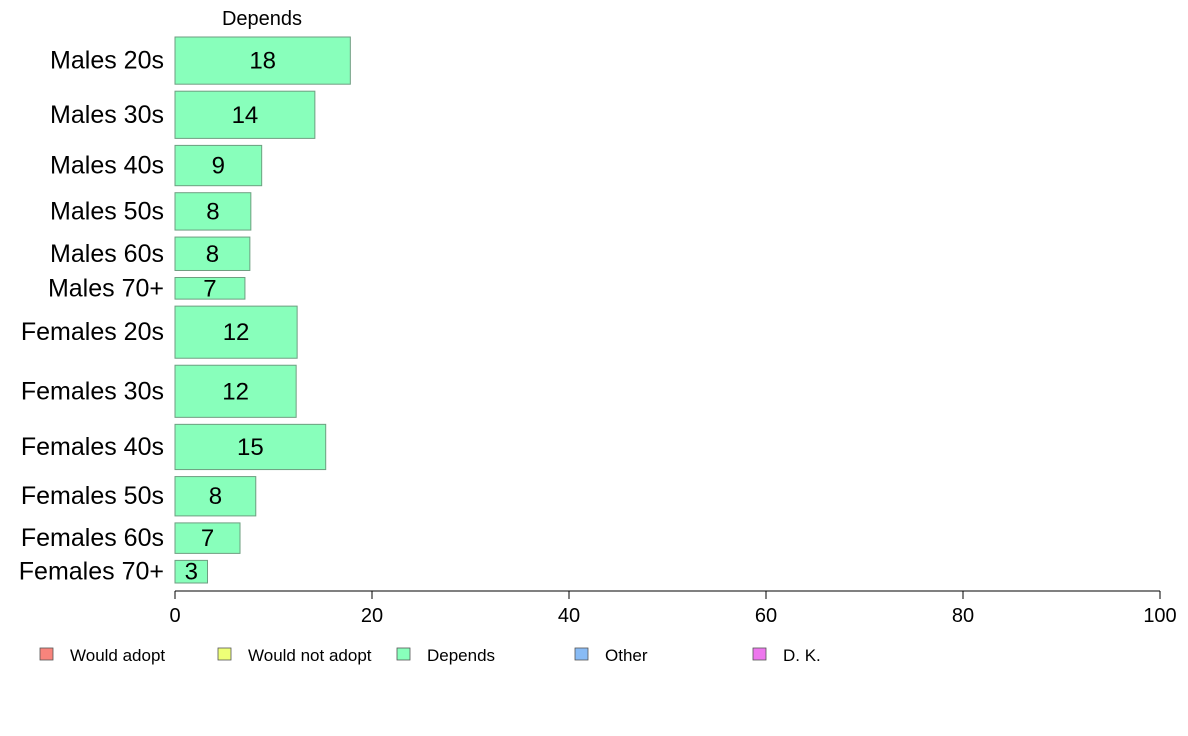  Describe the element at coordinates (461, 655) in the screenshot. I see `legend-label: Depends` at that location.